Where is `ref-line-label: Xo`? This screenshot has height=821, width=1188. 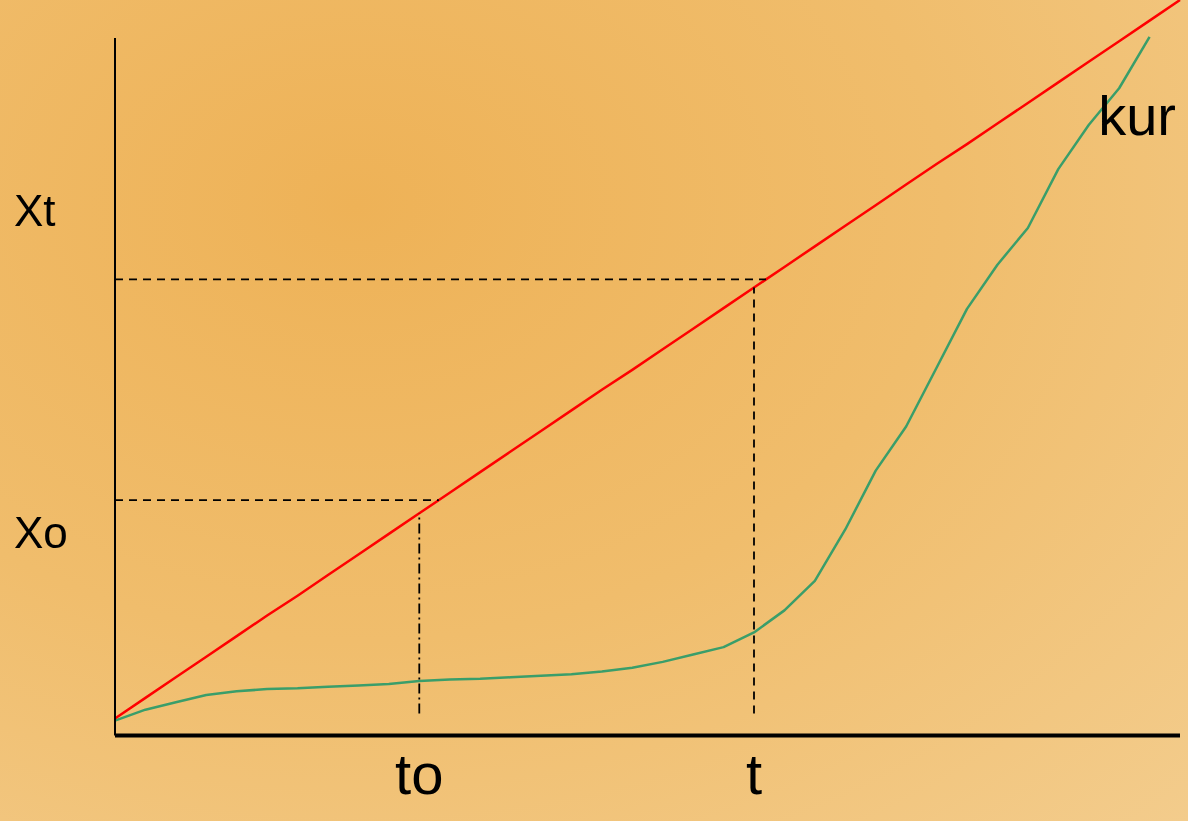
ref-line-label: Xo is located at coordinates (41, 533).